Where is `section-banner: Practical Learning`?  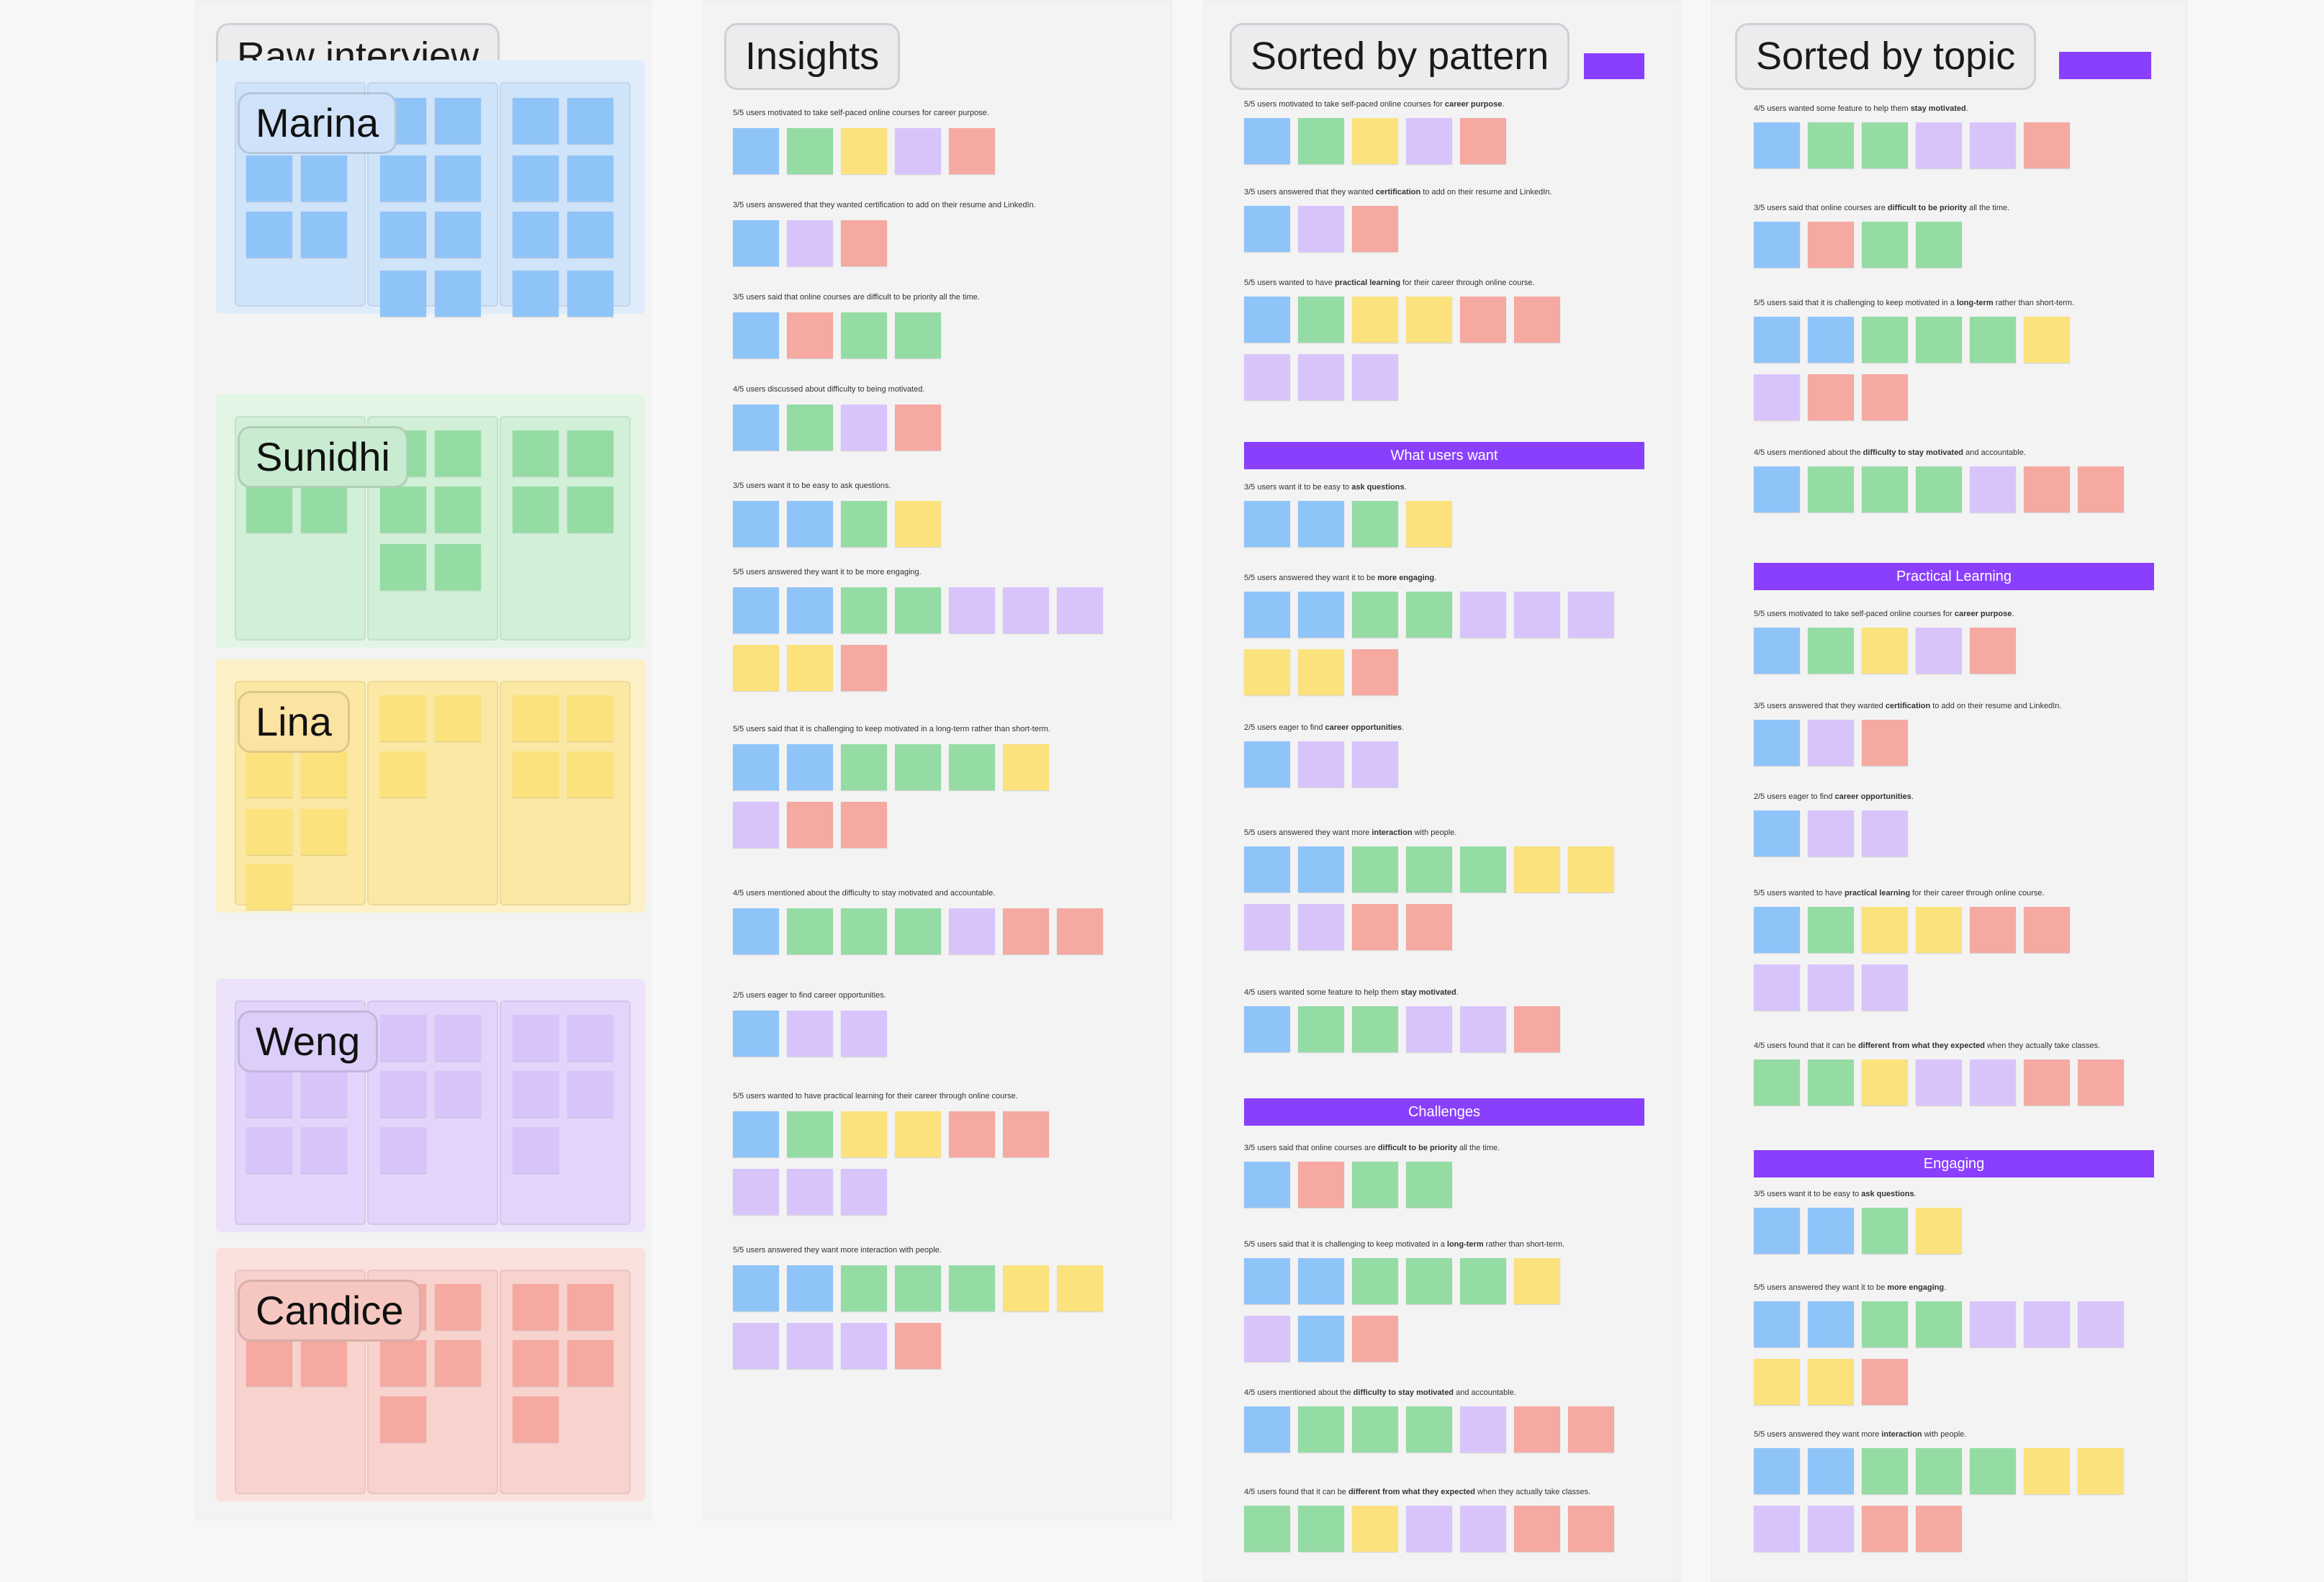
section-banner: Practical Learning is located at coordinates (1954, 576).